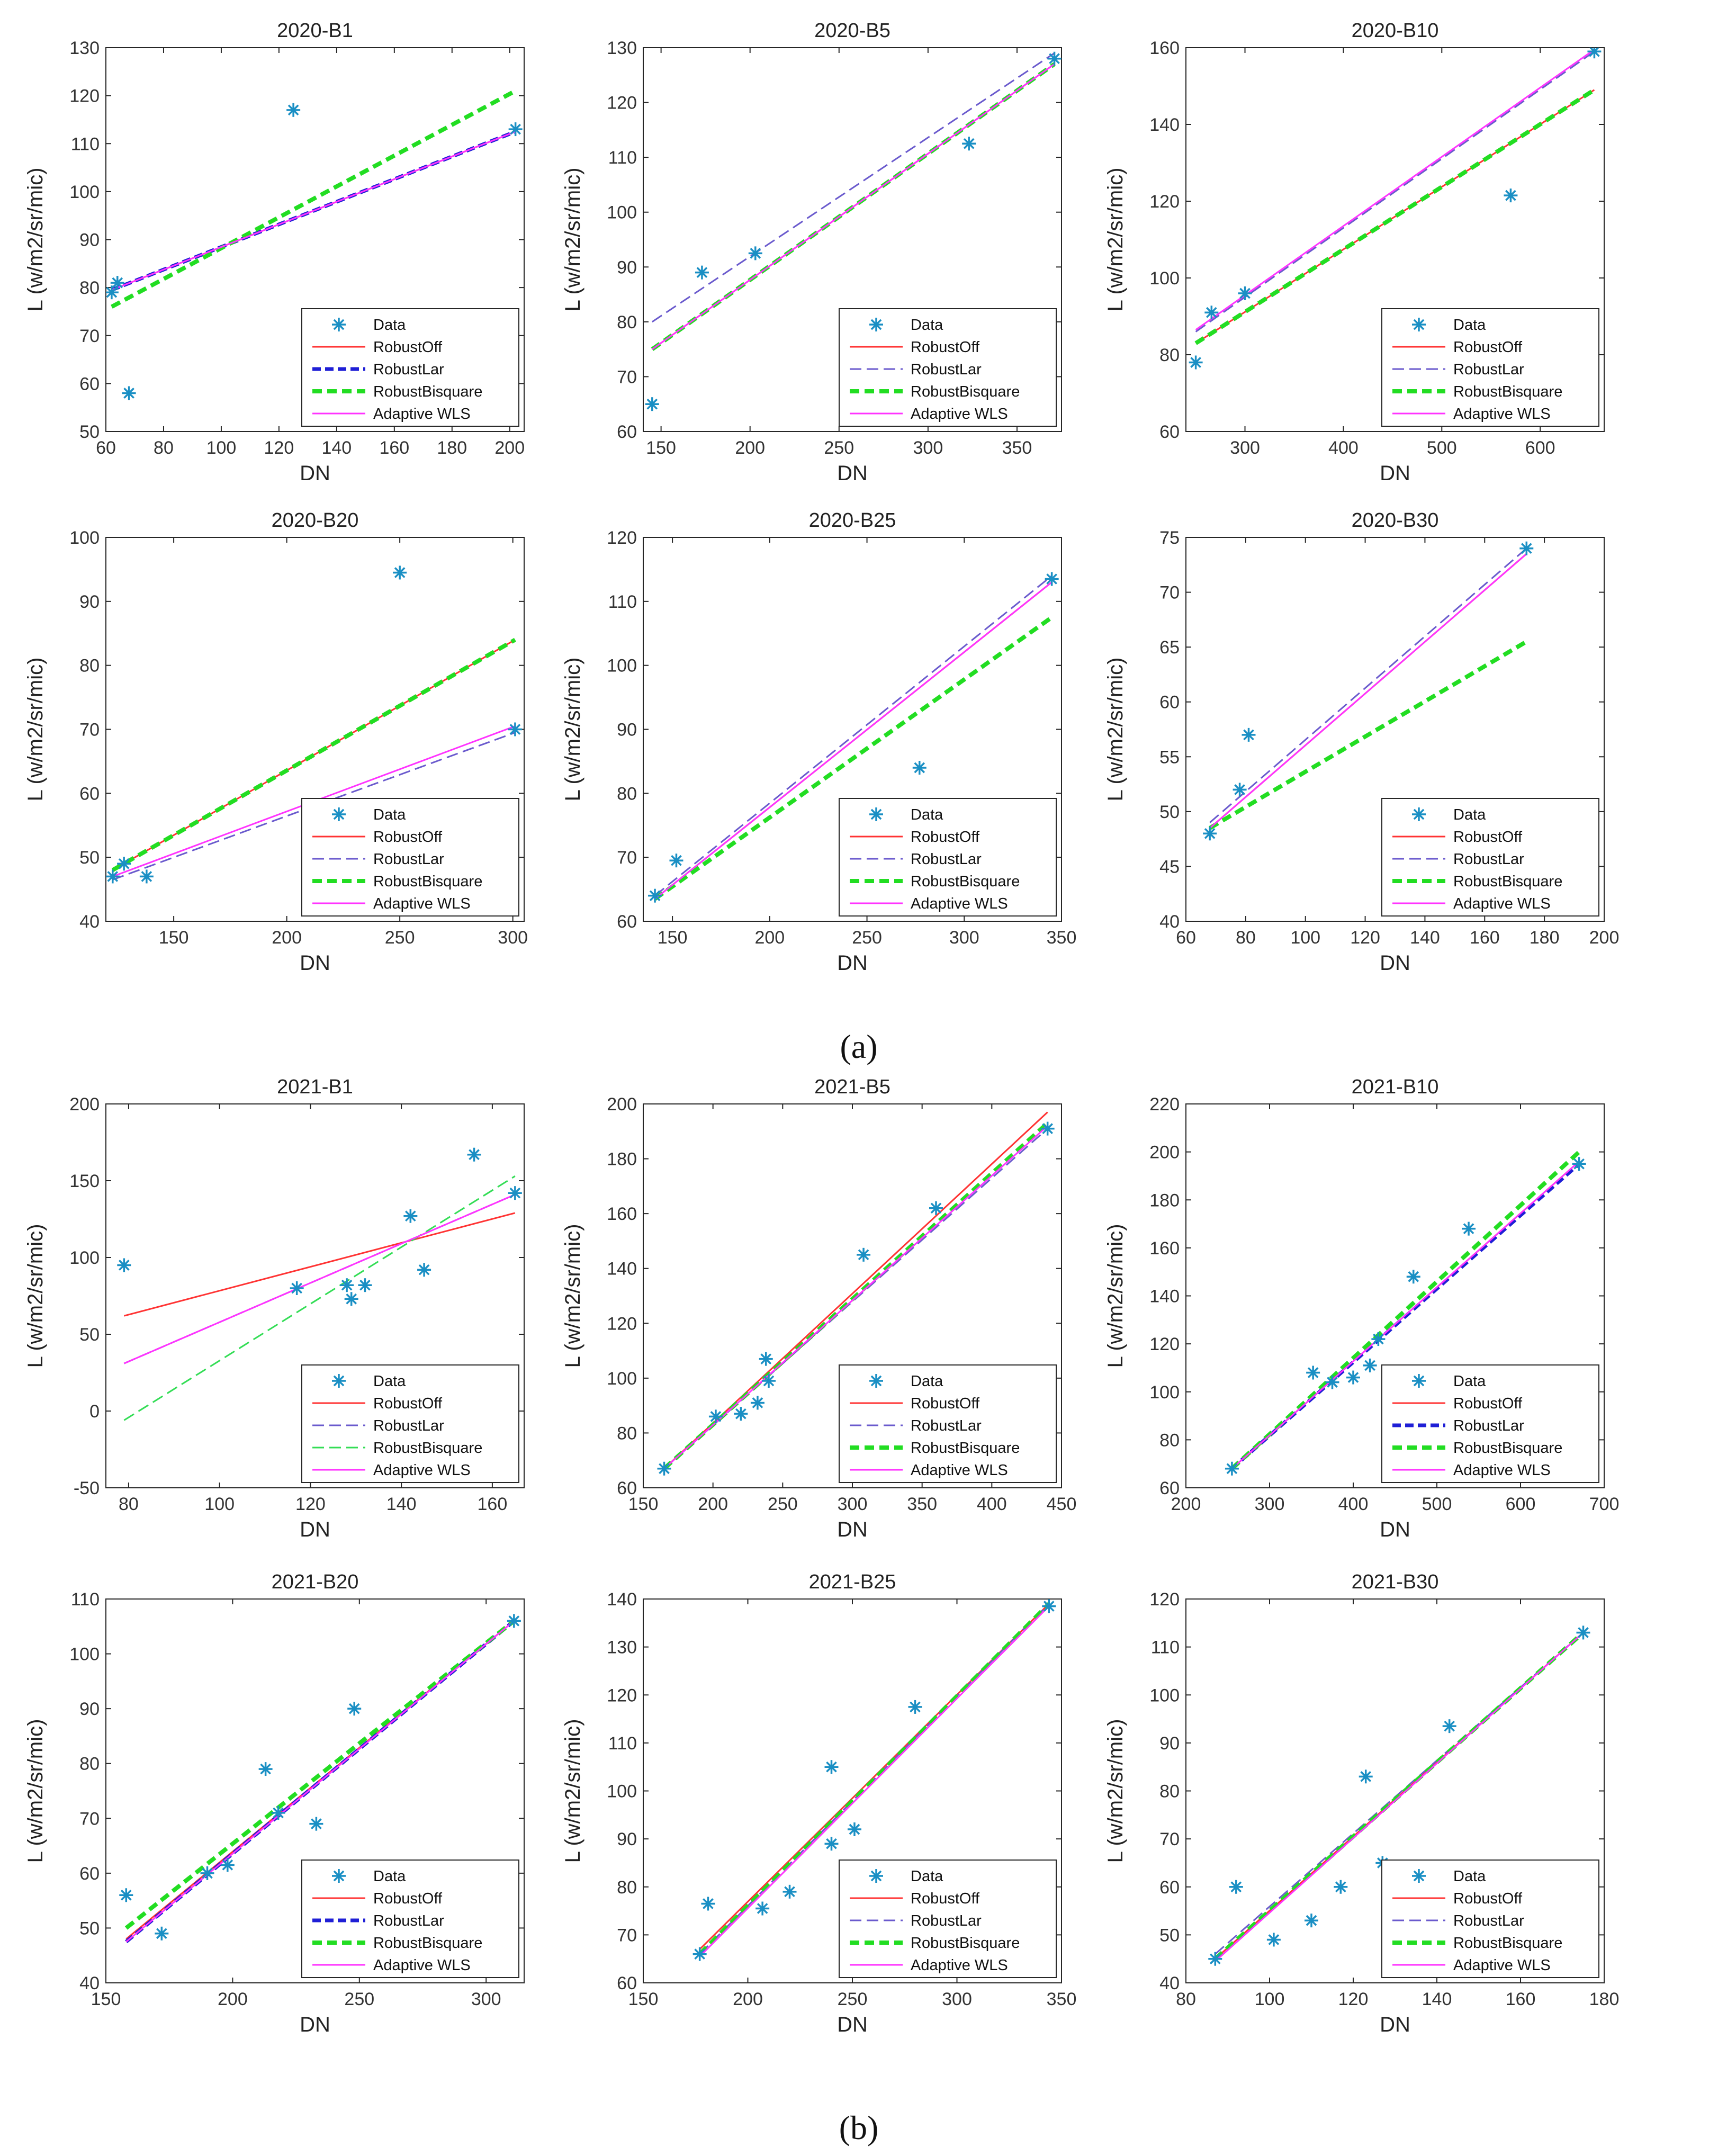 This screenshot has width=1718, height=2156. I want to click on y-tick-label: 50, so click(89, 1928).